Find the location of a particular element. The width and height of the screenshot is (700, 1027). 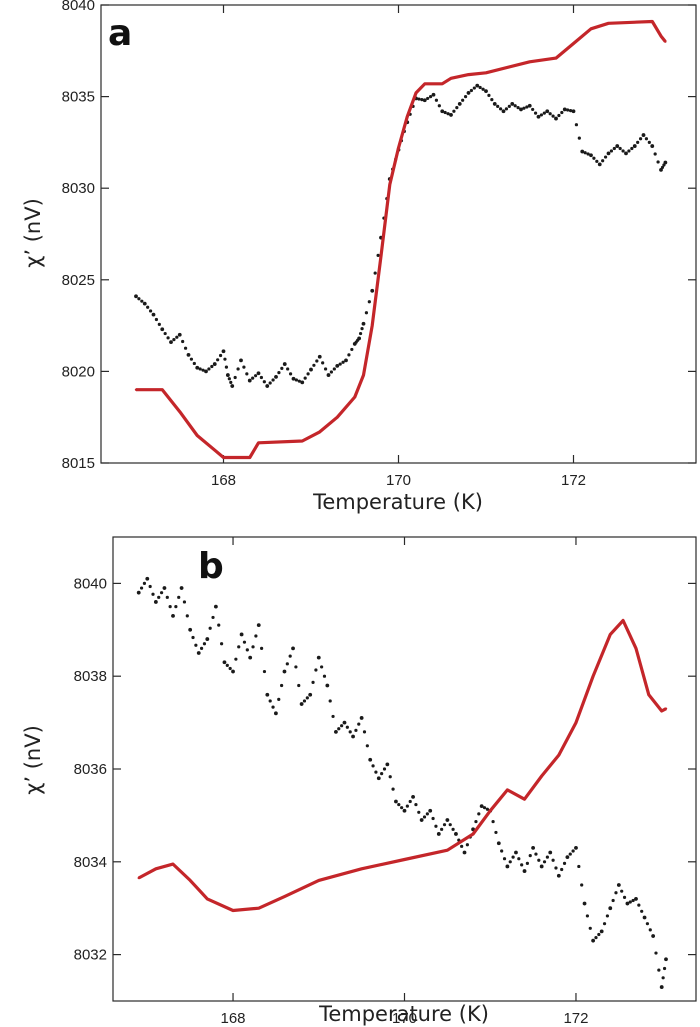

y-tick-label: 8034 is located at coordinates (90, 862).